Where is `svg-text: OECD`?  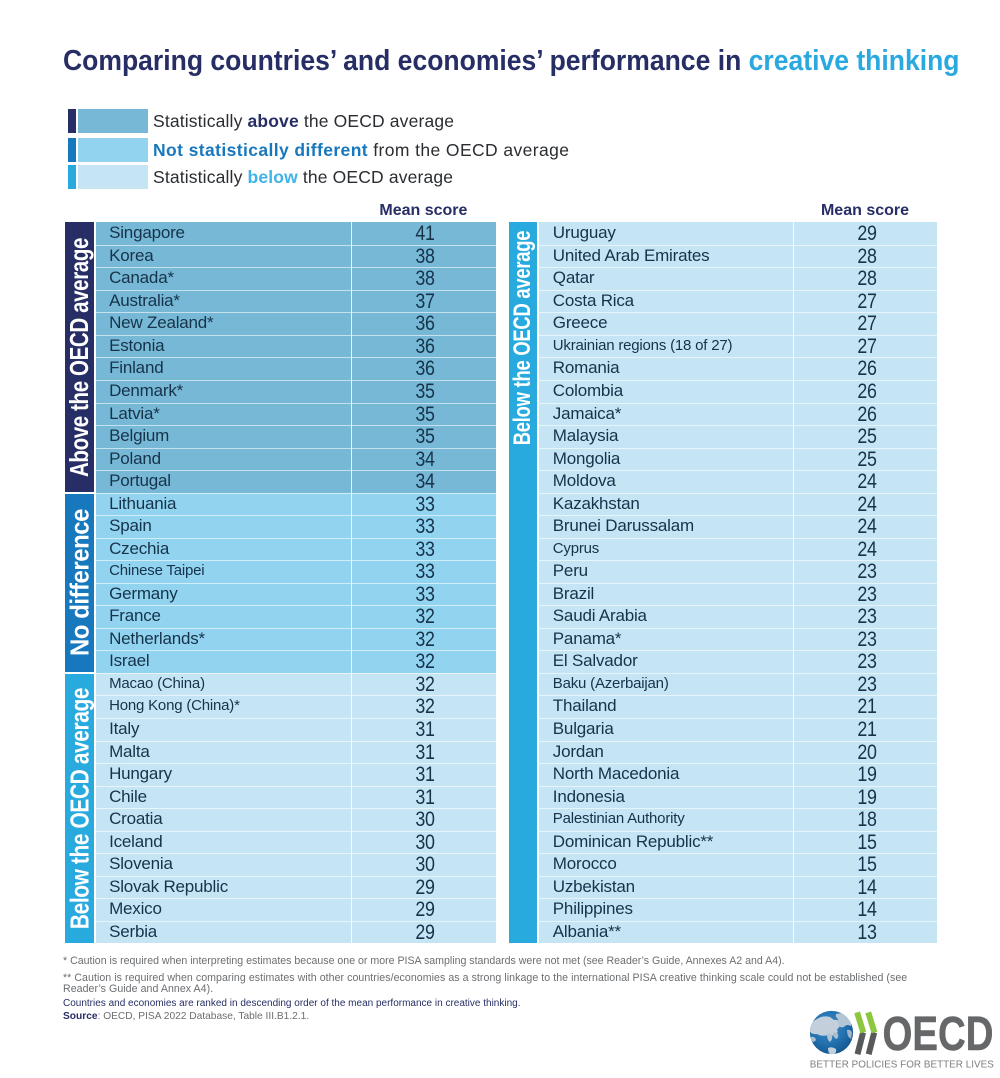
svg-text: OECD is located at coordinates (938, 1034).